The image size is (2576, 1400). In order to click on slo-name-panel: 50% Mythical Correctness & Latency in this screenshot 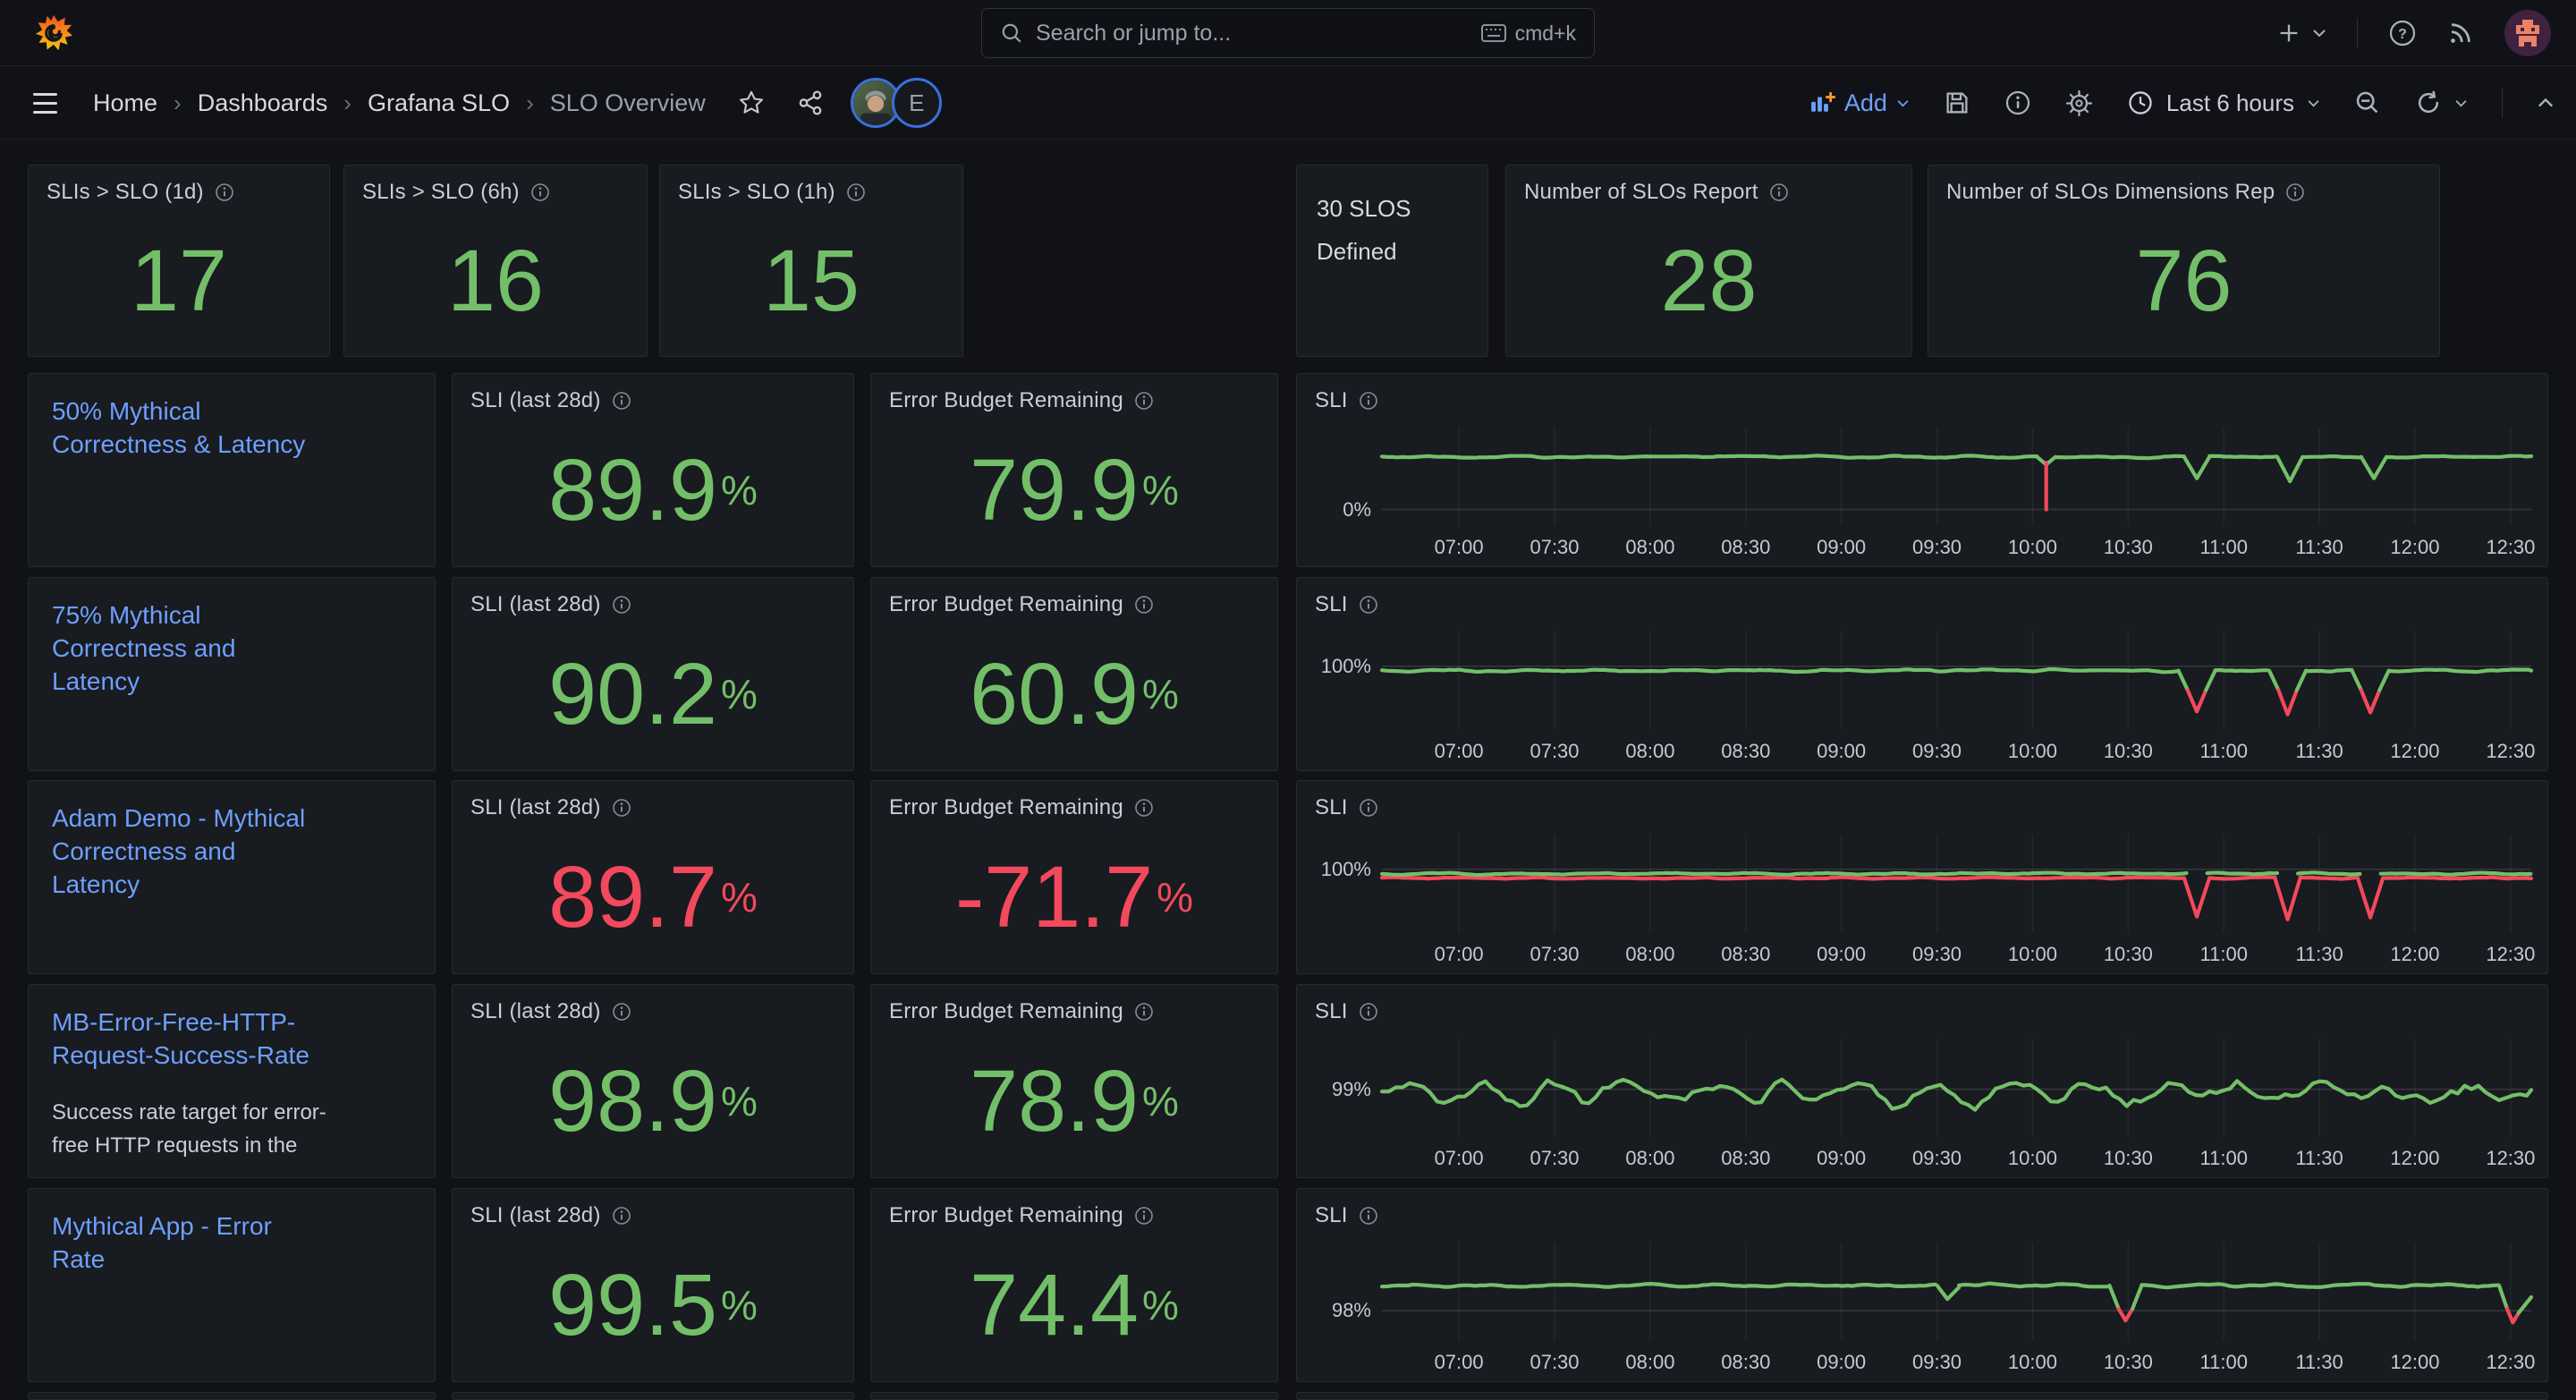, I will do `click(232, 470)`.